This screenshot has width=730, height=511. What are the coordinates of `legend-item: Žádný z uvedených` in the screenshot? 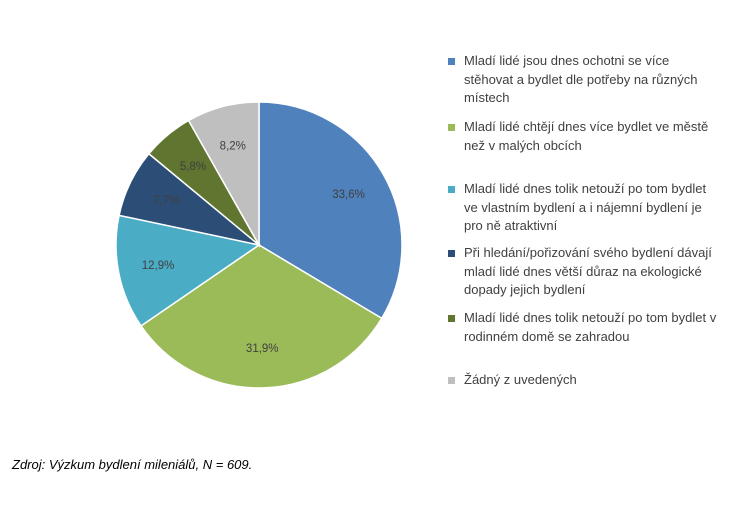 It's located at (583, 380).